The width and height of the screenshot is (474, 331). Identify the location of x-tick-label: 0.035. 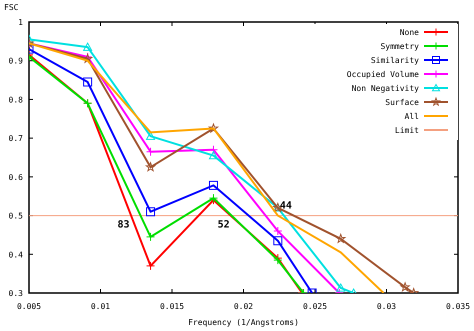
(458, 306).